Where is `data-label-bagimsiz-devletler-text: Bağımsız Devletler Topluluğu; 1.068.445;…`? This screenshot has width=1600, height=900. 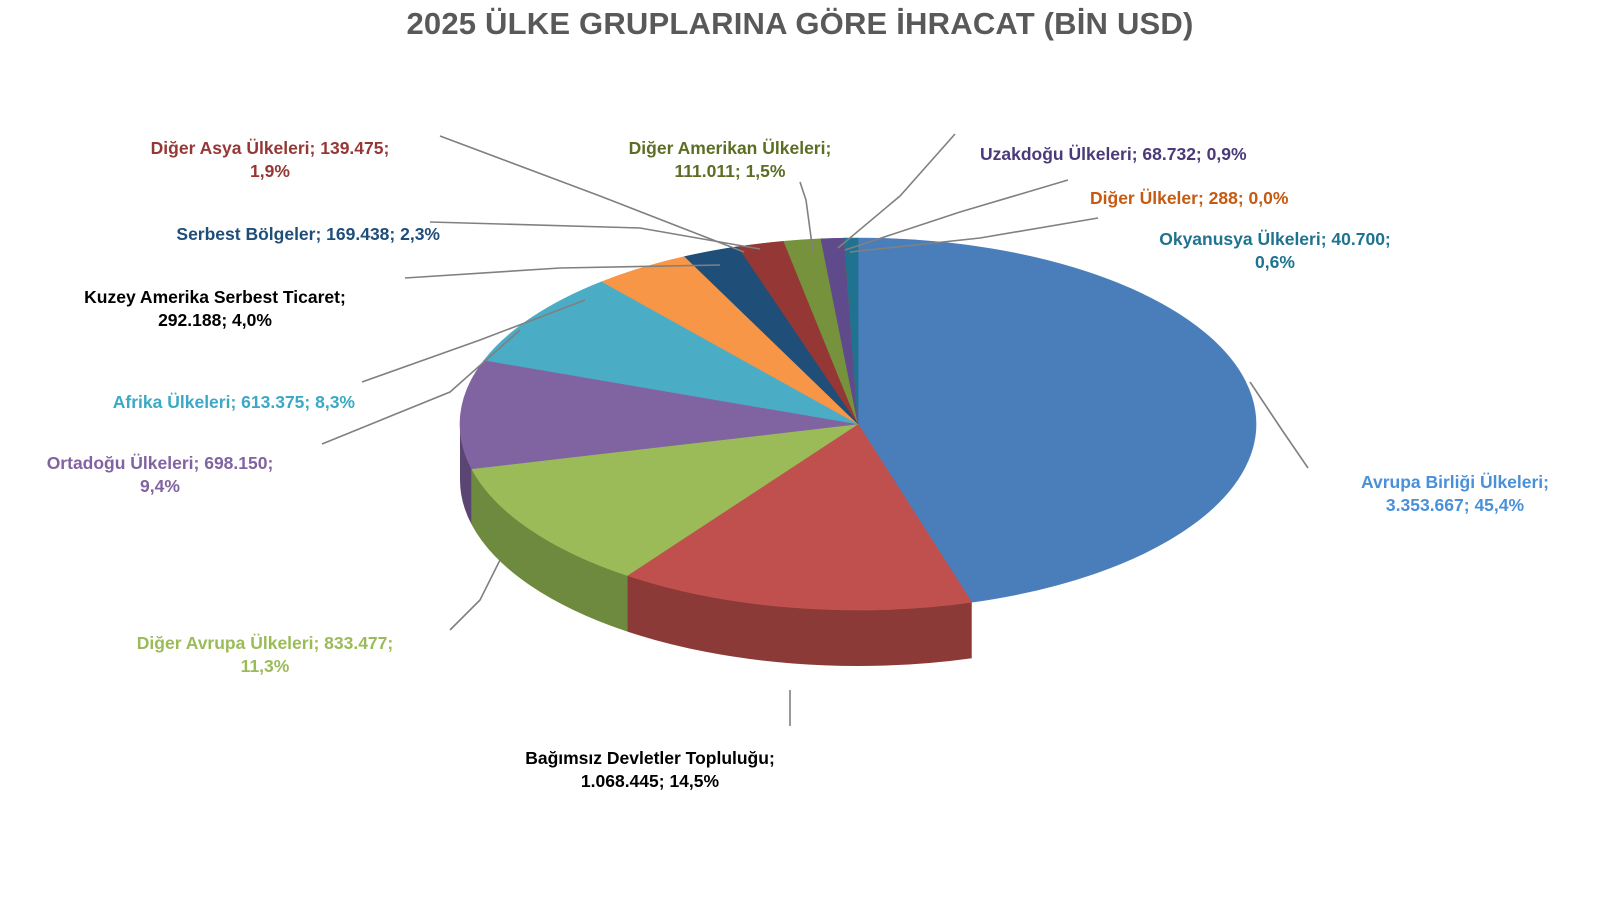
data-label-bagimsiz-devletler-text: Bağımsız Devletler Topluluğu; 1.068.445;… is located at coordinates (650, 769).